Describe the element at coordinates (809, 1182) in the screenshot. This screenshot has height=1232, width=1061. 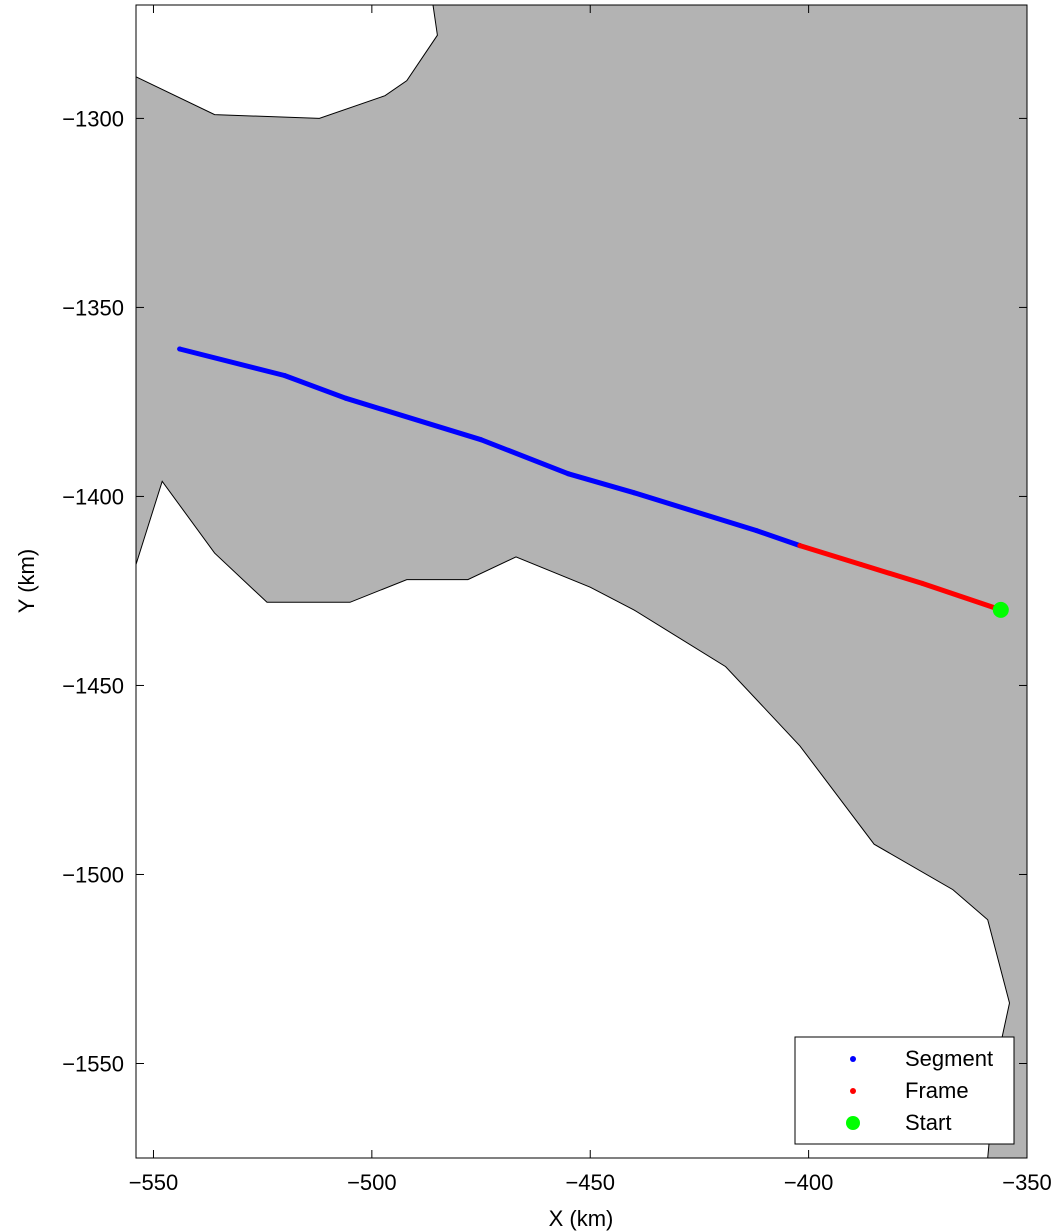
I see `x-tick-label: −400` at that location.